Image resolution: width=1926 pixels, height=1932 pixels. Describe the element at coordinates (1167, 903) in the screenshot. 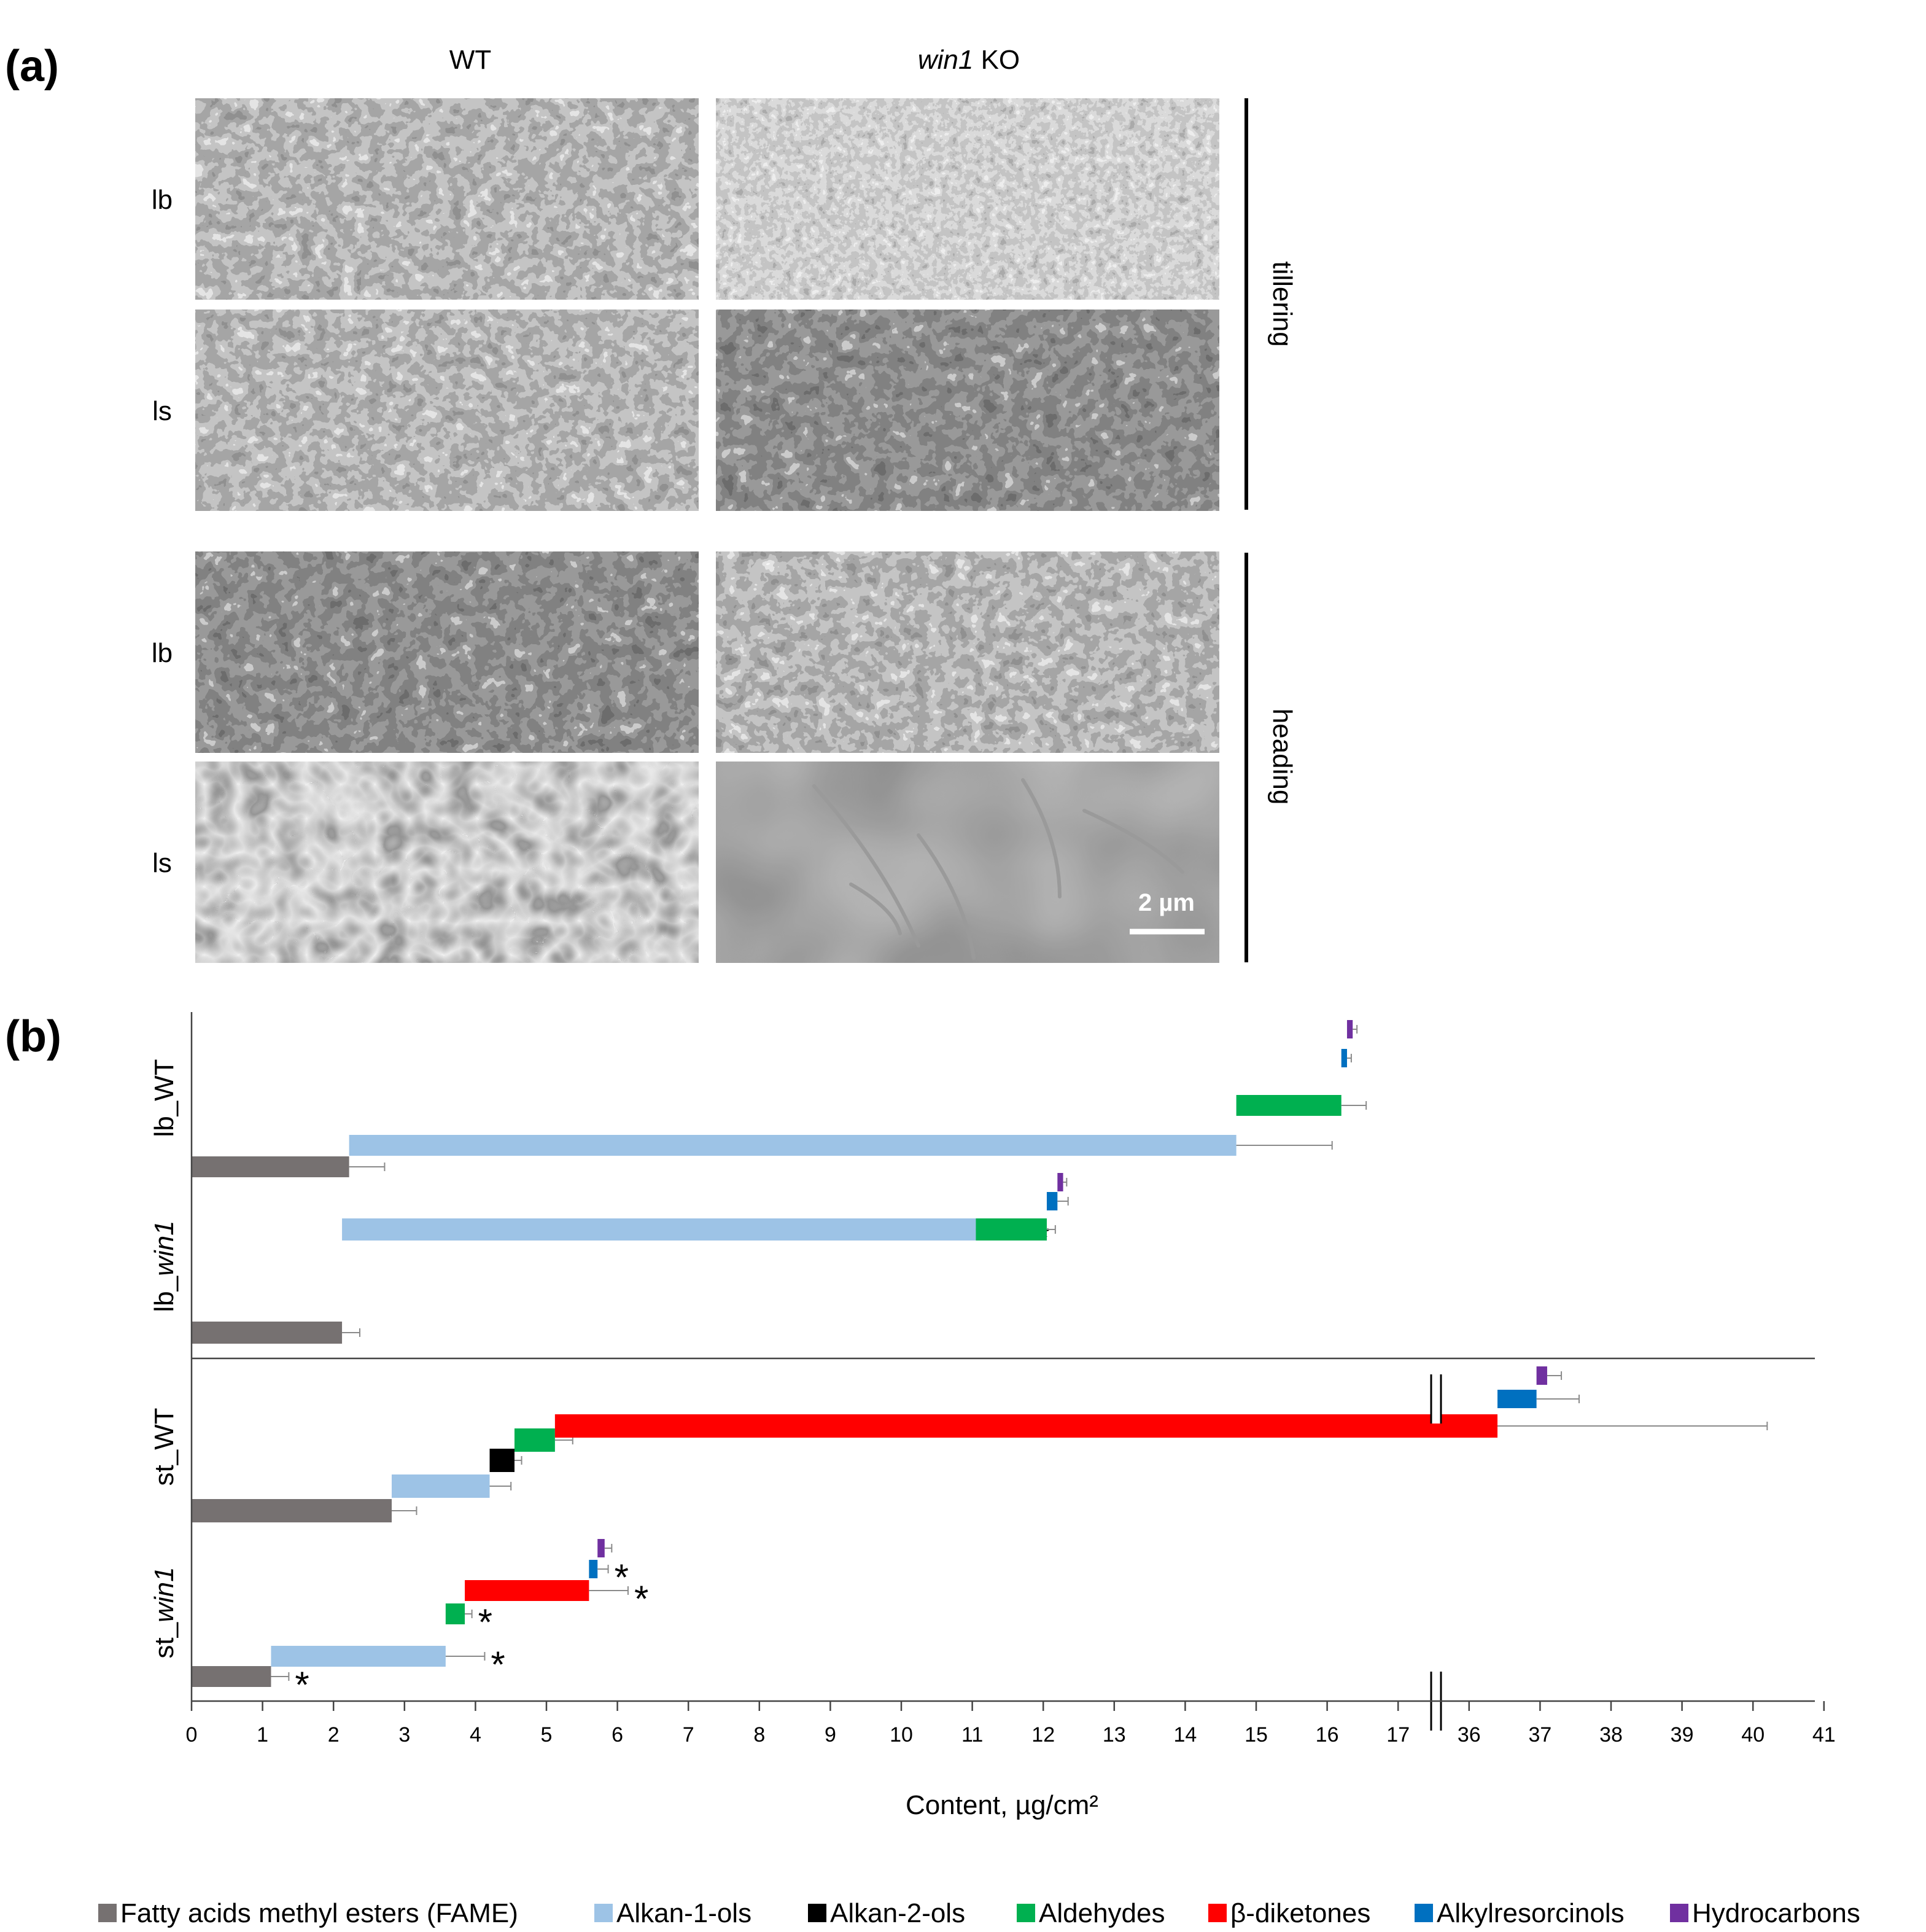

I see `scale-bar-label: 2 µm` at that location.